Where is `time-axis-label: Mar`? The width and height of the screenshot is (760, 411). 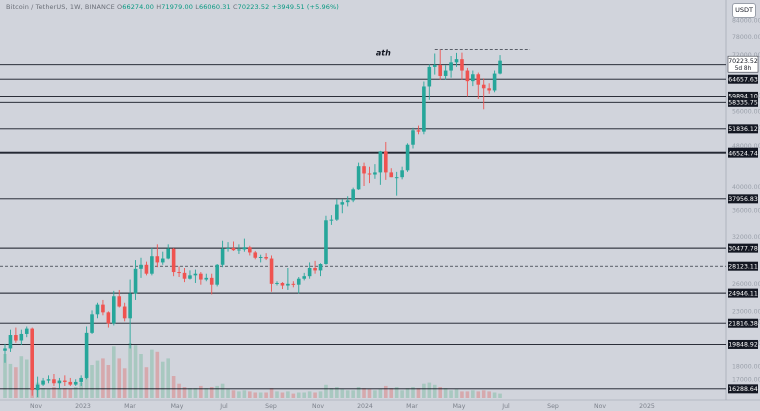 time-axis-label: Mar is located at coordinates (130, 406).